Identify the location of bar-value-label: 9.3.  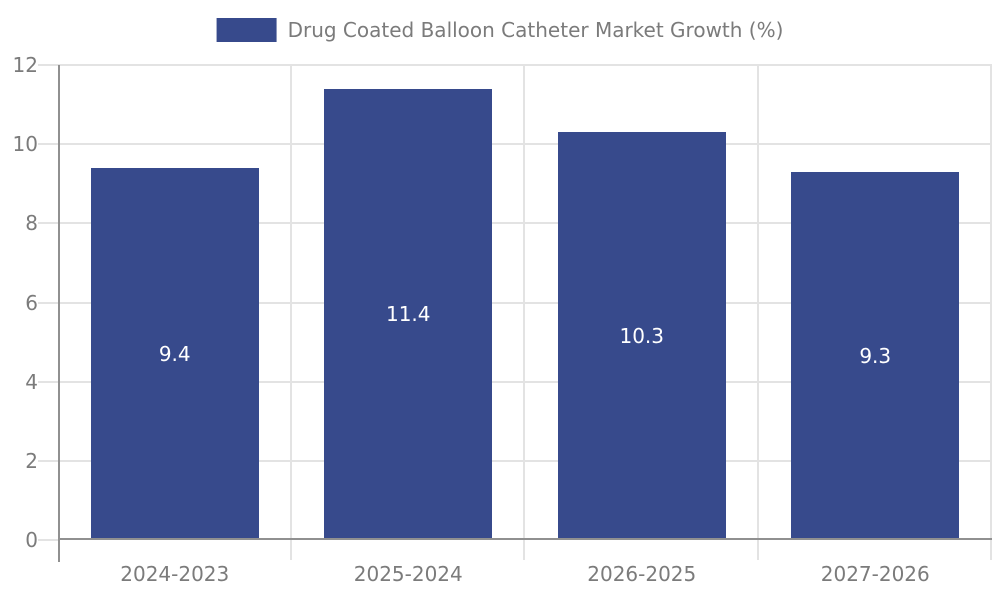
(875, 355).